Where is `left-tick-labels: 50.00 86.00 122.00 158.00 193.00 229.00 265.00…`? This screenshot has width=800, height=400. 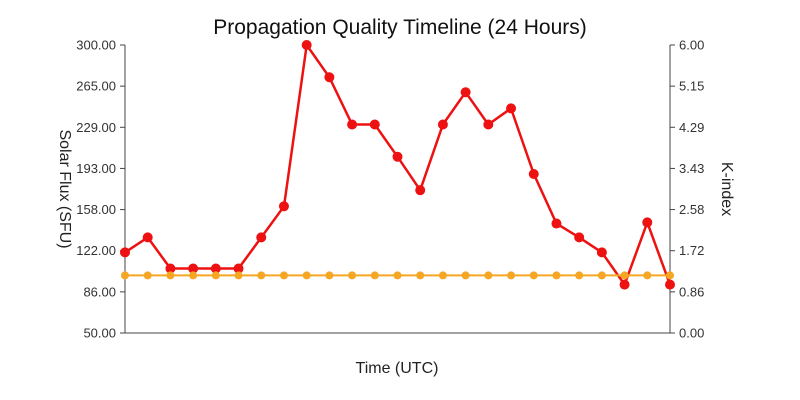
left-tick-labels: 50.00 86.00 122.00 158.00 193.00 229.00 265.00… is located at coordinates (100, 189).